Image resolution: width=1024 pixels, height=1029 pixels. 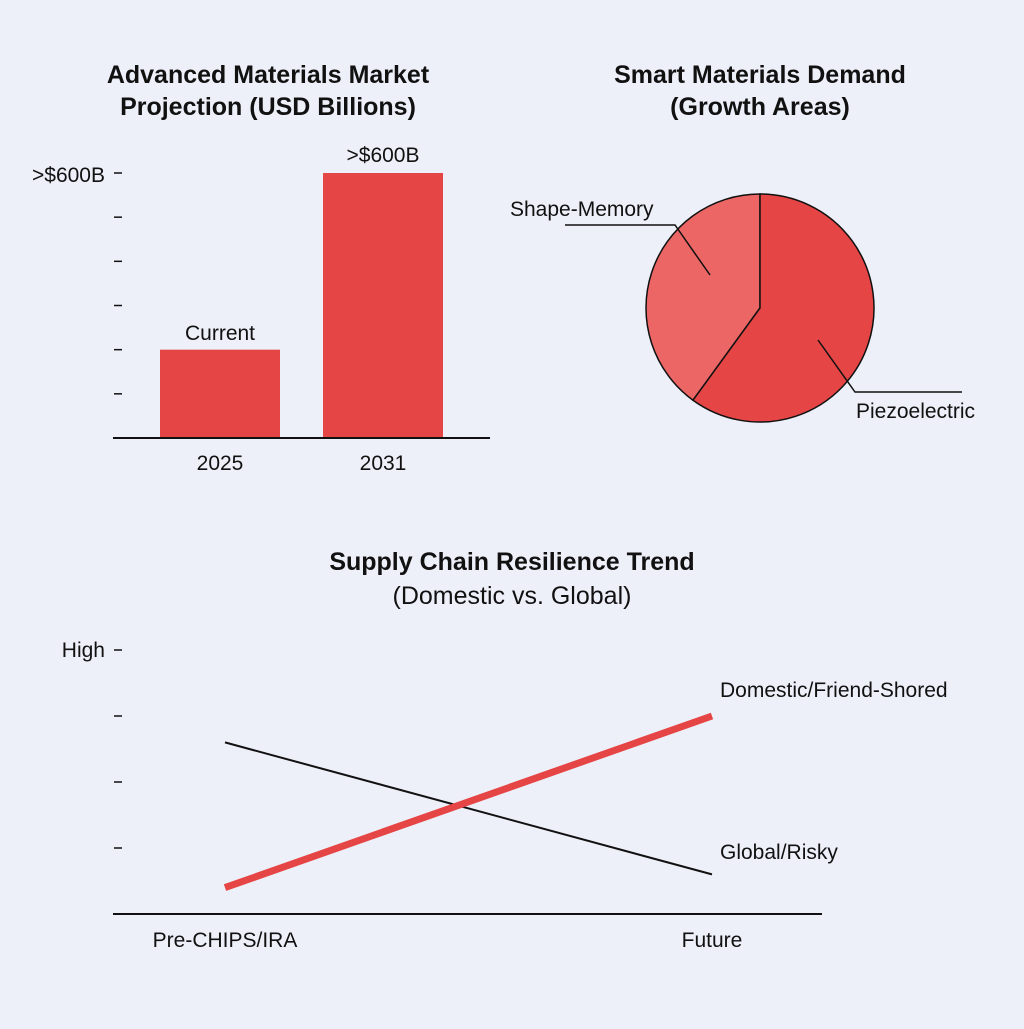 What do you see at coordinates (703, 297) in the screenshot?
I see `pie-slice-shape-memory` at bounding box center [703, 297].